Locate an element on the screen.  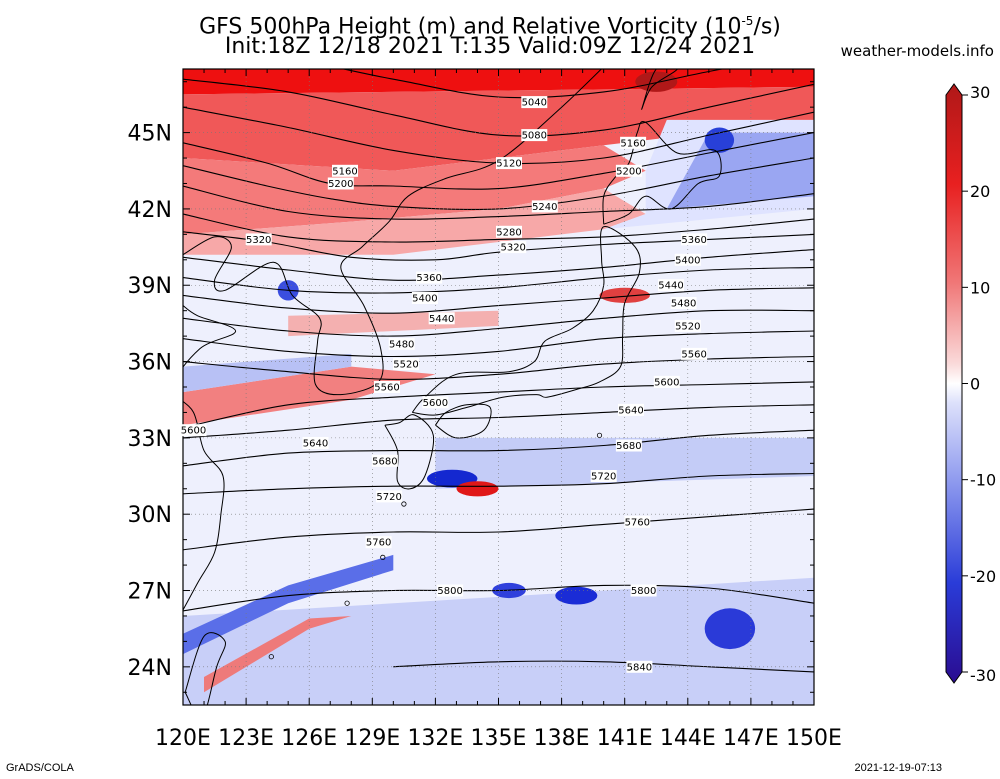
lon-tick-label: 120E is located at coordinates (183, 738).